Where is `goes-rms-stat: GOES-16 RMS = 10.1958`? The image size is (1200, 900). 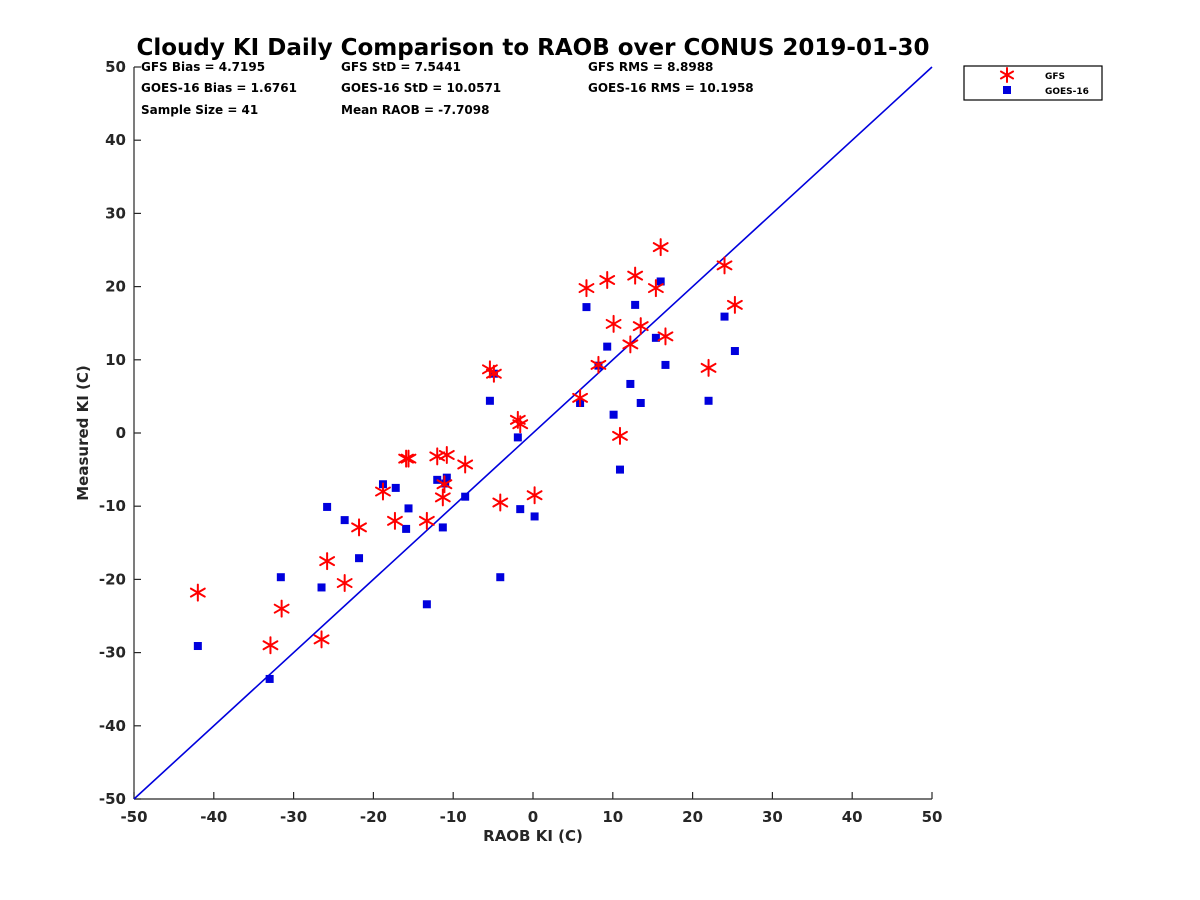 goes-rms-stat: GOES-16 RMS = 10.1958 is located at coordinates (671, 88).